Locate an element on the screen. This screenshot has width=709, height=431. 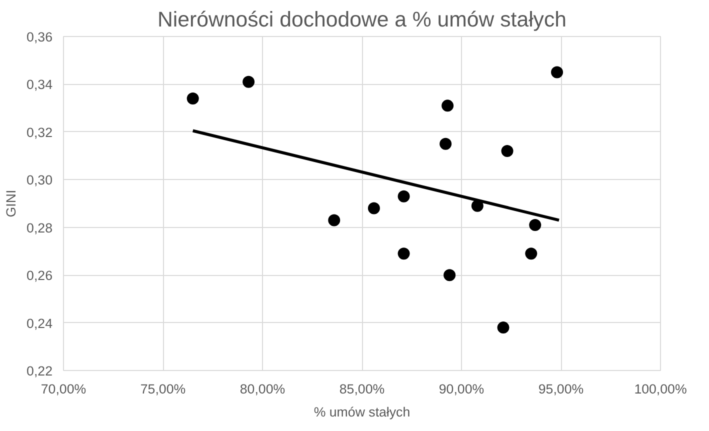
x-tick-label: 80,00% is located at coordinates (263, 389).